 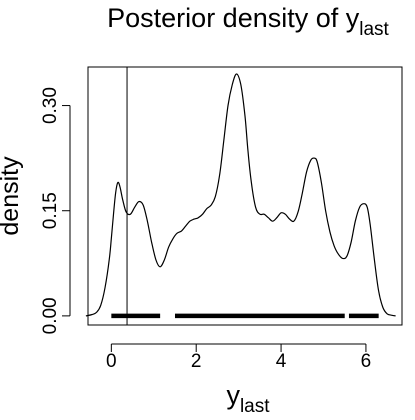 What do you see at coordinates (50, 210) in the screenshot?
I see `y-tick-label: 0.15` at bounding box center [50, 210].